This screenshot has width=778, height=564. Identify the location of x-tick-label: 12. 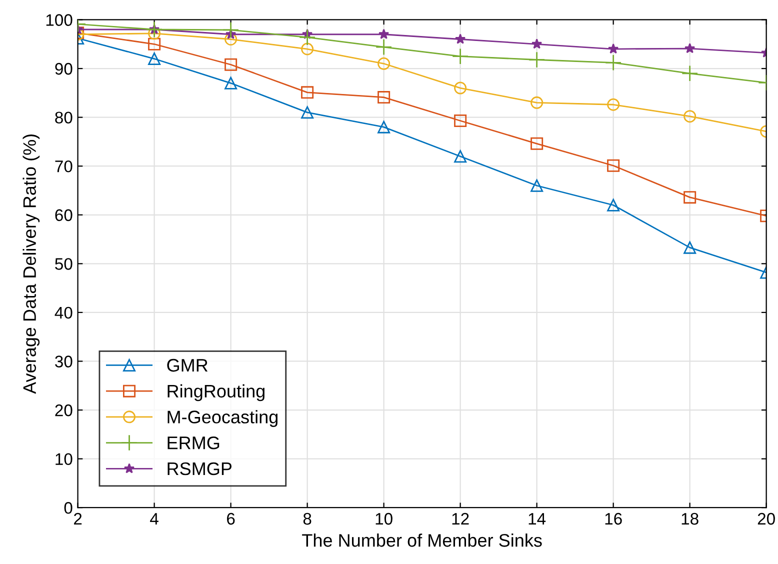
(460, 518).